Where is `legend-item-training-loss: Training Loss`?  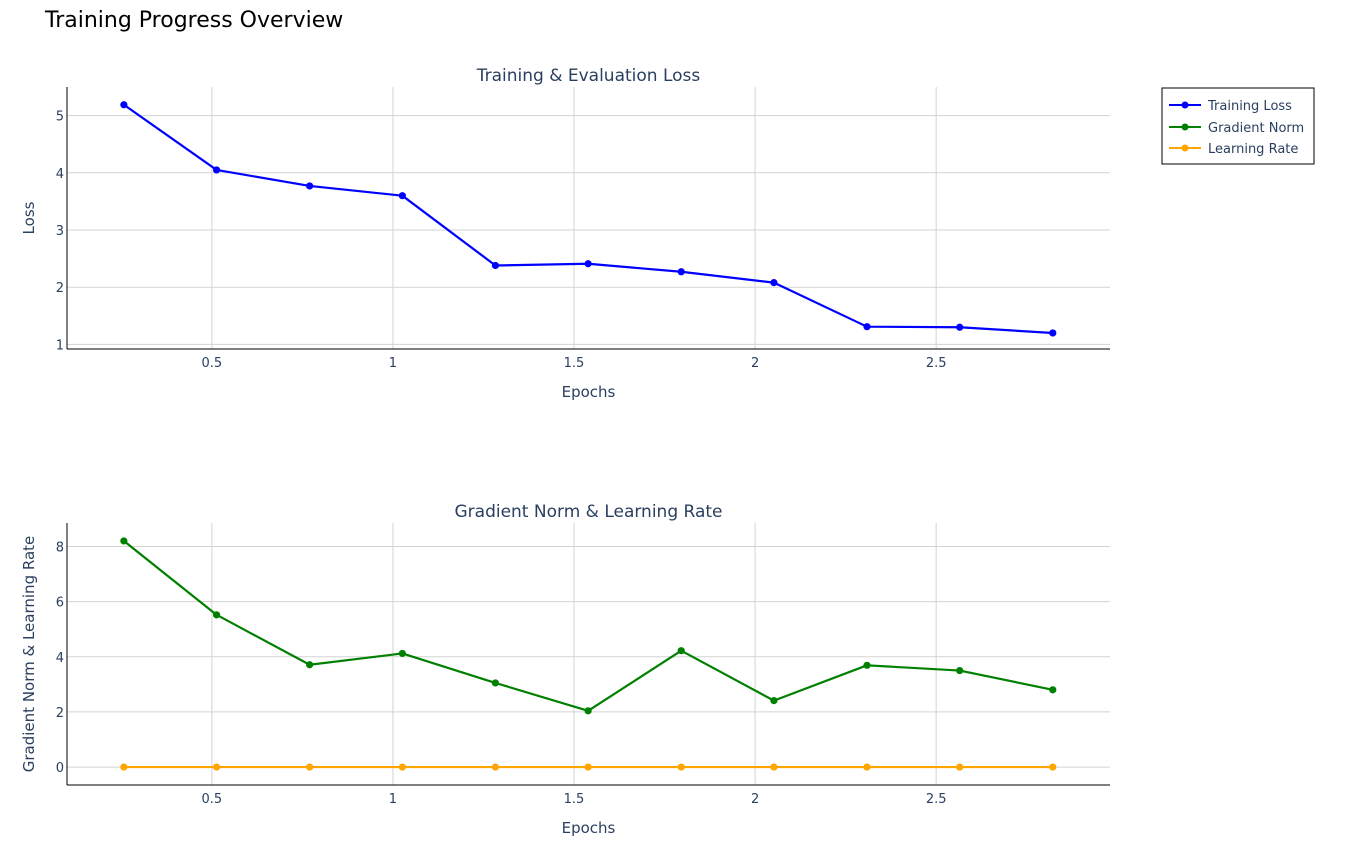
legend-item-training-loss: Training Loss is located at coordinates (1230, 106).